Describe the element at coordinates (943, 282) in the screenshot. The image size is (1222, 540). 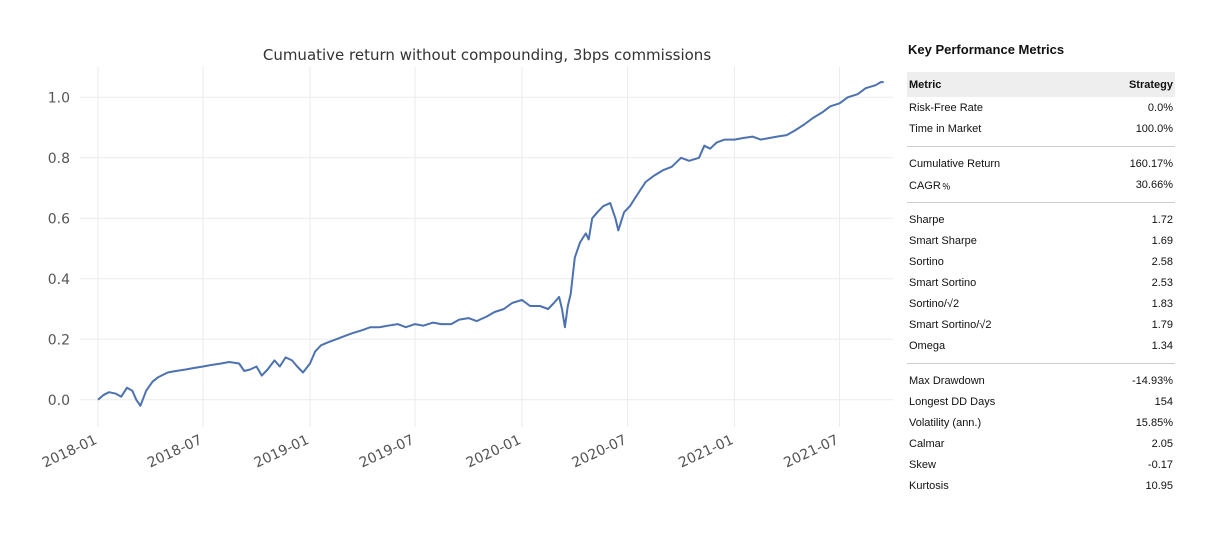
I see `metric-label: Smart Sortino` at that location.